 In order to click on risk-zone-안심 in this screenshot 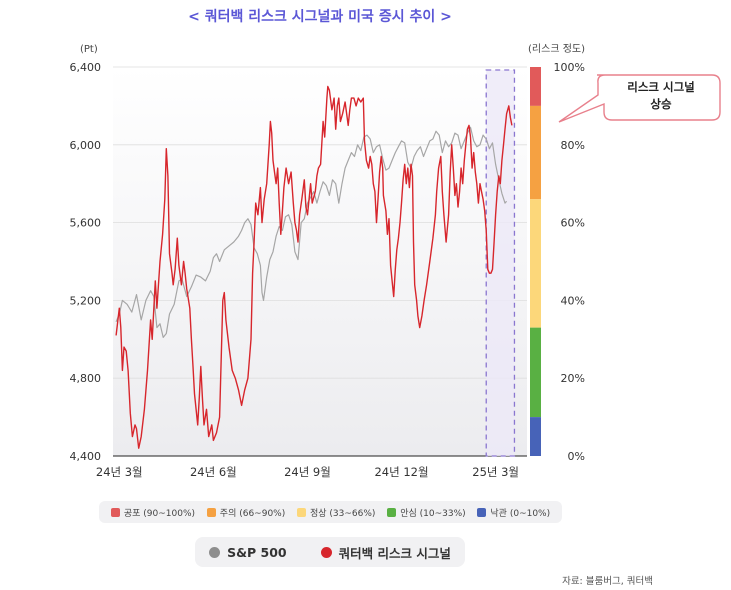, I will do `click(535, 372)`.